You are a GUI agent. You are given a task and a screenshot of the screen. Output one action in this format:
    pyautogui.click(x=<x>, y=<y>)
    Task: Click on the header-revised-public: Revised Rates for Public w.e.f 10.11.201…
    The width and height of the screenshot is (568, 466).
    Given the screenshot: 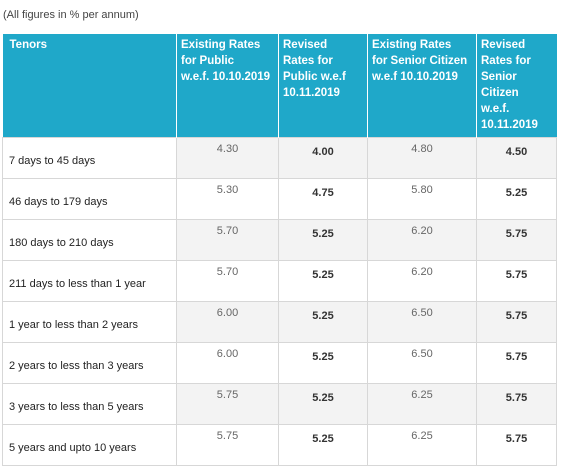 What is the action you would take?
    pyautogui.click(x=323, y=86)
    